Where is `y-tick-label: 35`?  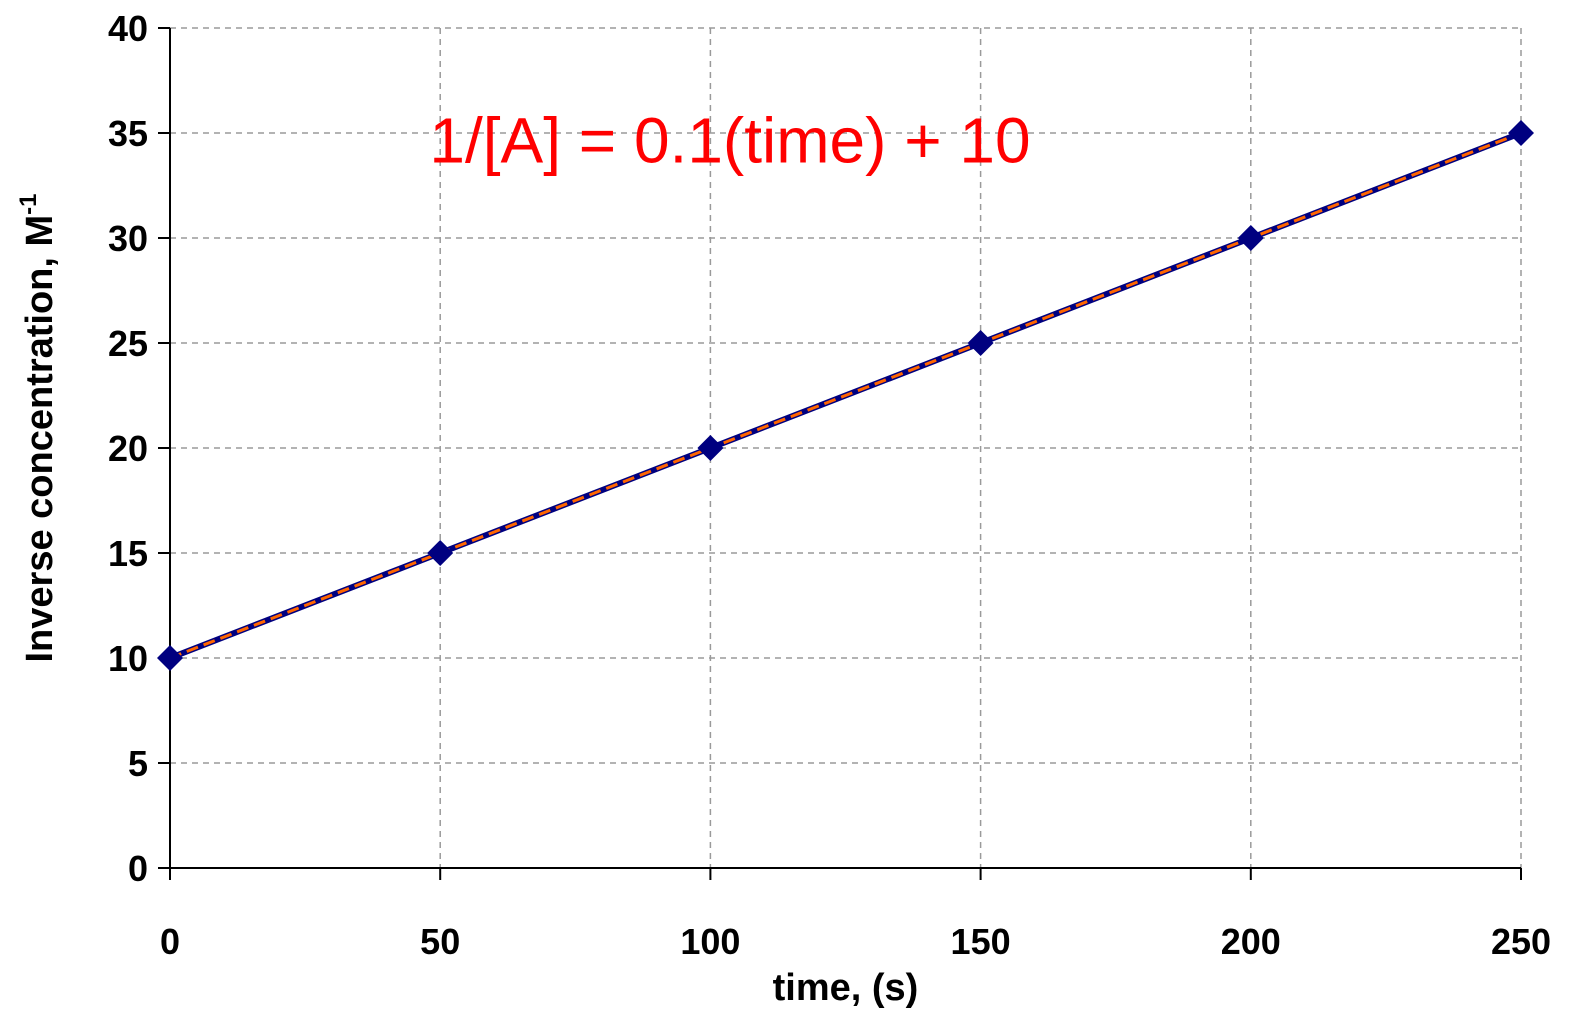
y-tick-label: 35 is located at coordinates (128, 133).